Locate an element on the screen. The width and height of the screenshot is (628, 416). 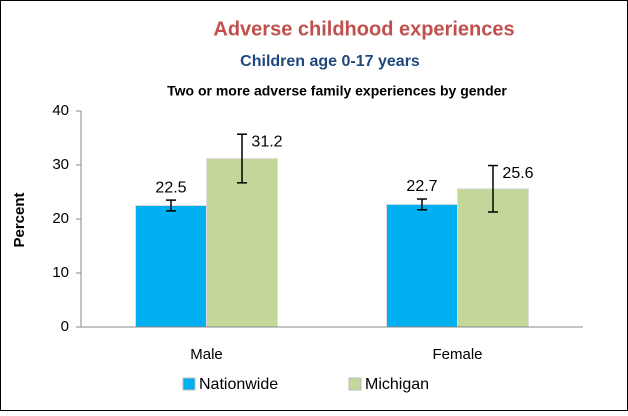
y-tick-label: 10 is located at coordinates (60, 272).